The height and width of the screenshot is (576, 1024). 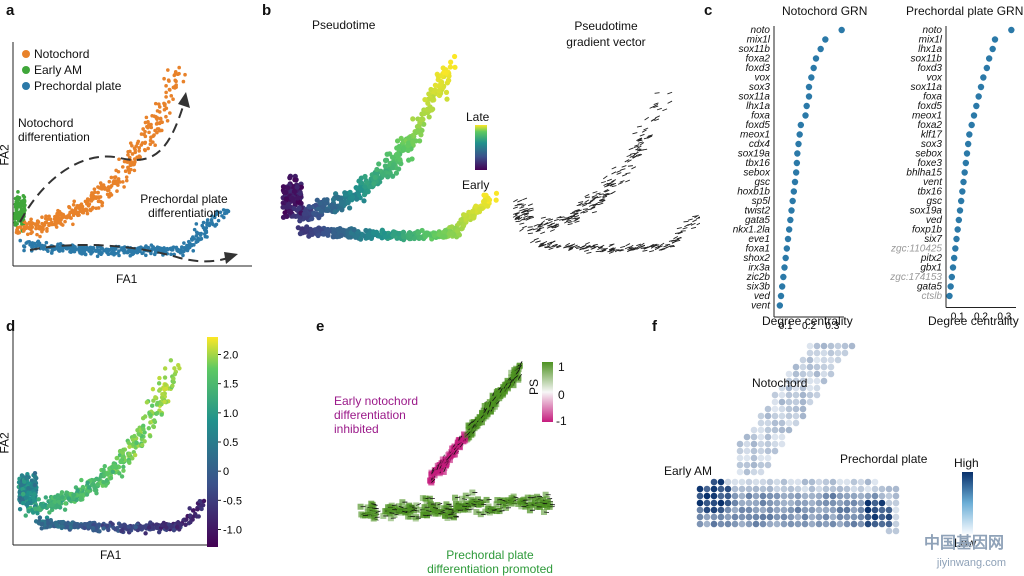 What do you see at coordinates (230, 445) in the screenshot?
I see `panel-d-colorbar: 2.01.51.00.50-0.5-1.0` at bounding box center [230, 445].